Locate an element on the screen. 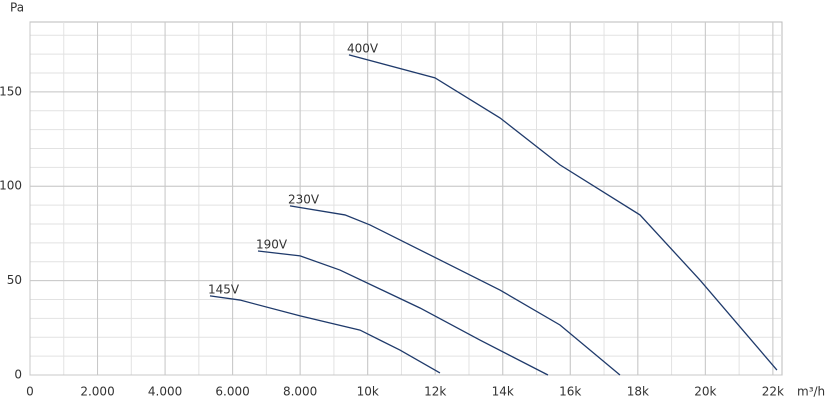  curve-label: 145V is located at coordinates (224, 289).